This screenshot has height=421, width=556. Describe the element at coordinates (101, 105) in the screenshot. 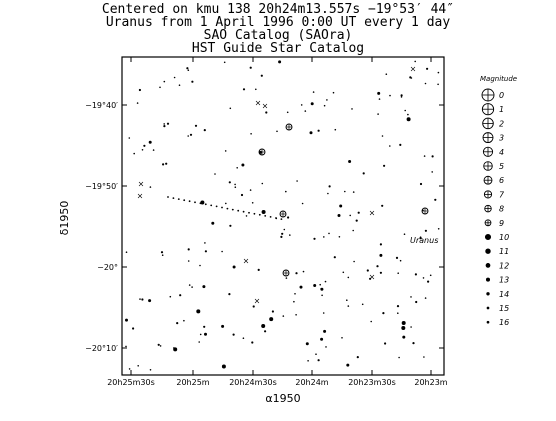

I see `y-tick-label: −19°40′` at that location.